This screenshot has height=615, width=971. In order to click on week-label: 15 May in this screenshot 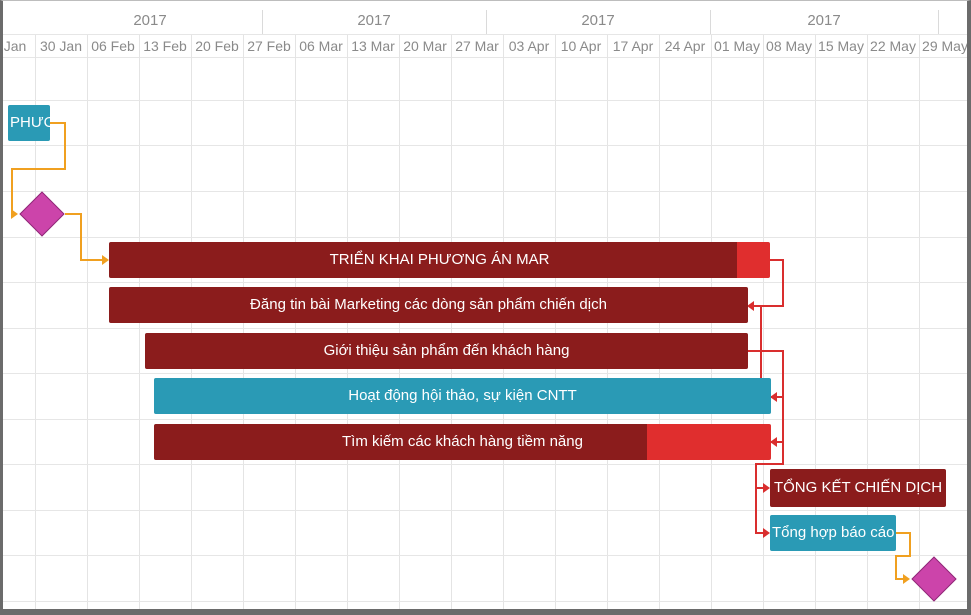, I will do `click(841, 46)`.